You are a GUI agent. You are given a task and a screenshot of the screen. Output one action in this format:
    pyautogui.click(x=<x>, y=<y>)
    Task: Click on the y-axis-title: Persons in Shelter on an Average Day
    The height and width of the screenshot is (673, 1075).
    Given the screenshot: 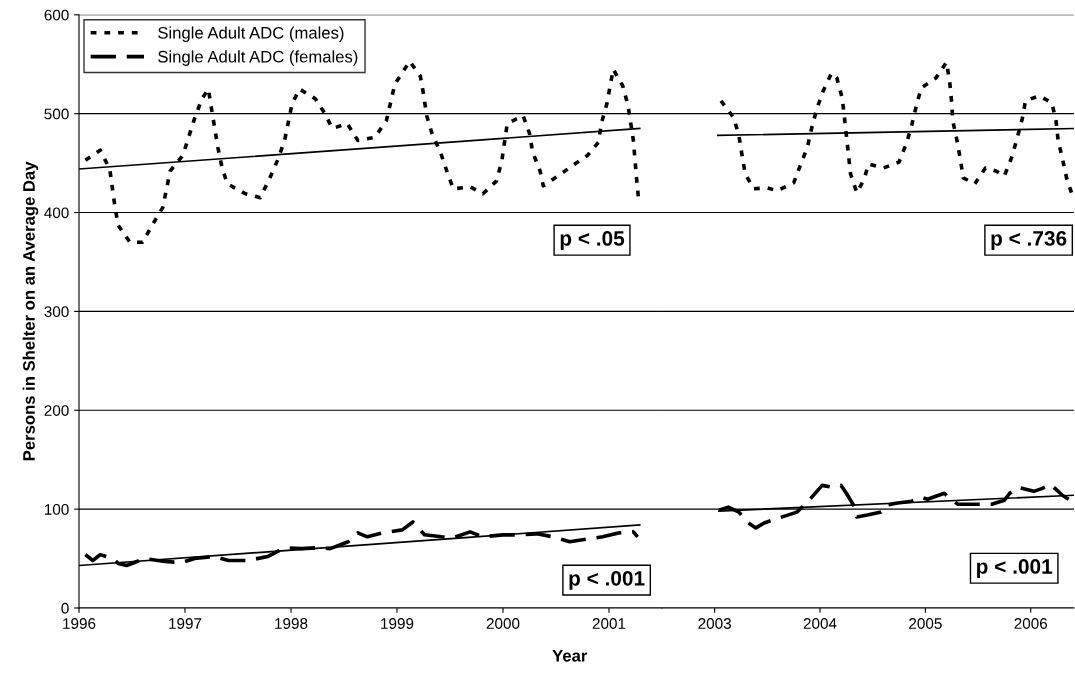 What is the action you would take?
    pyautogui.click(x=30, y=311)
    